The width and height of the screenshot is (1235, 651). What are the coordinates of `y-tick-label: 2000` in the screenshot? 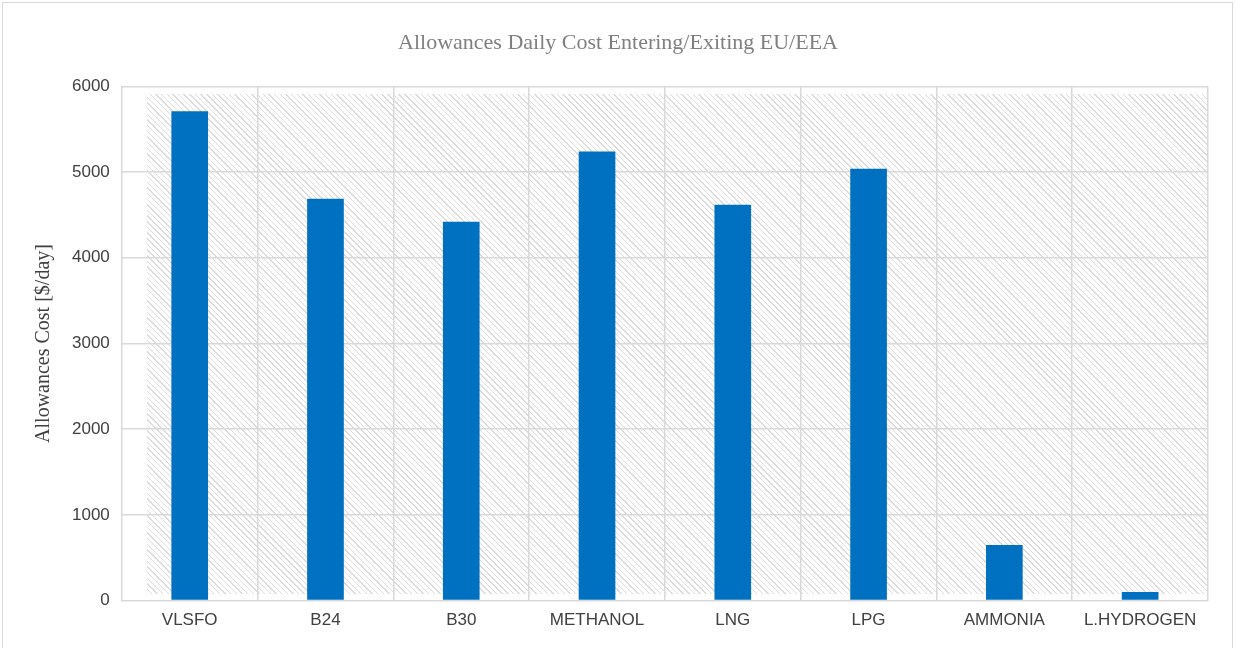 It's located at (90, 428).